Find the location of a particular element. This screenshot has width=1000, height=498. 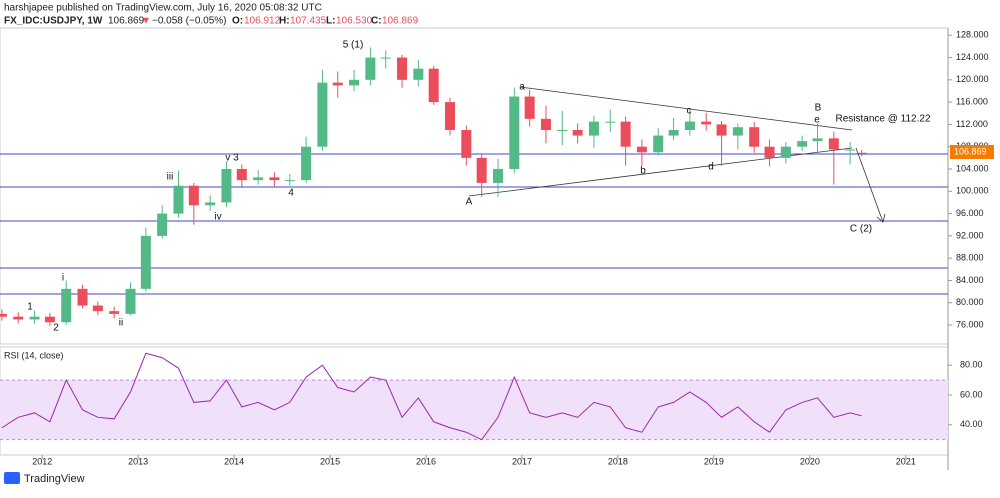

x-tick-label: 2020 is located at coordinates (810, 461).